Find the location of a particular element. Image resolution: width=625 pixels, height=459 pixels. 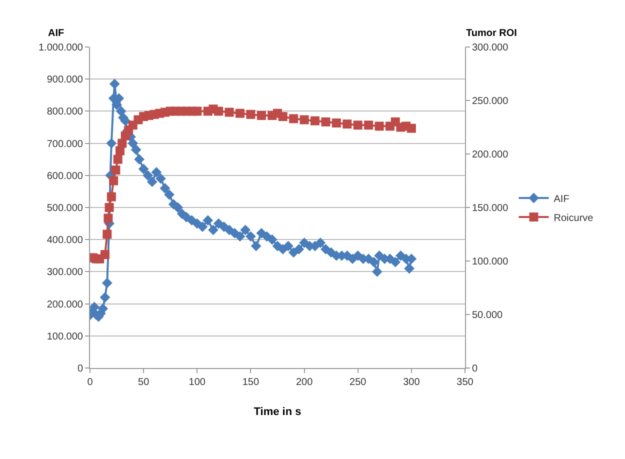

y-tick-label: 900.000 is located at coordinates (65, 80).